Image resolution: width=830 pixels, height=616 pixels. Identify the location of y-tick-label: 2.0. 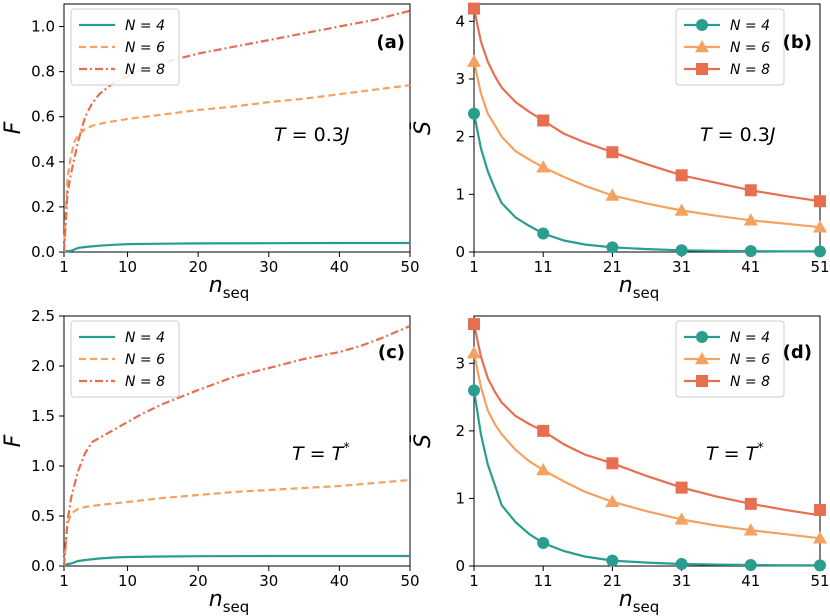
(43, 366).